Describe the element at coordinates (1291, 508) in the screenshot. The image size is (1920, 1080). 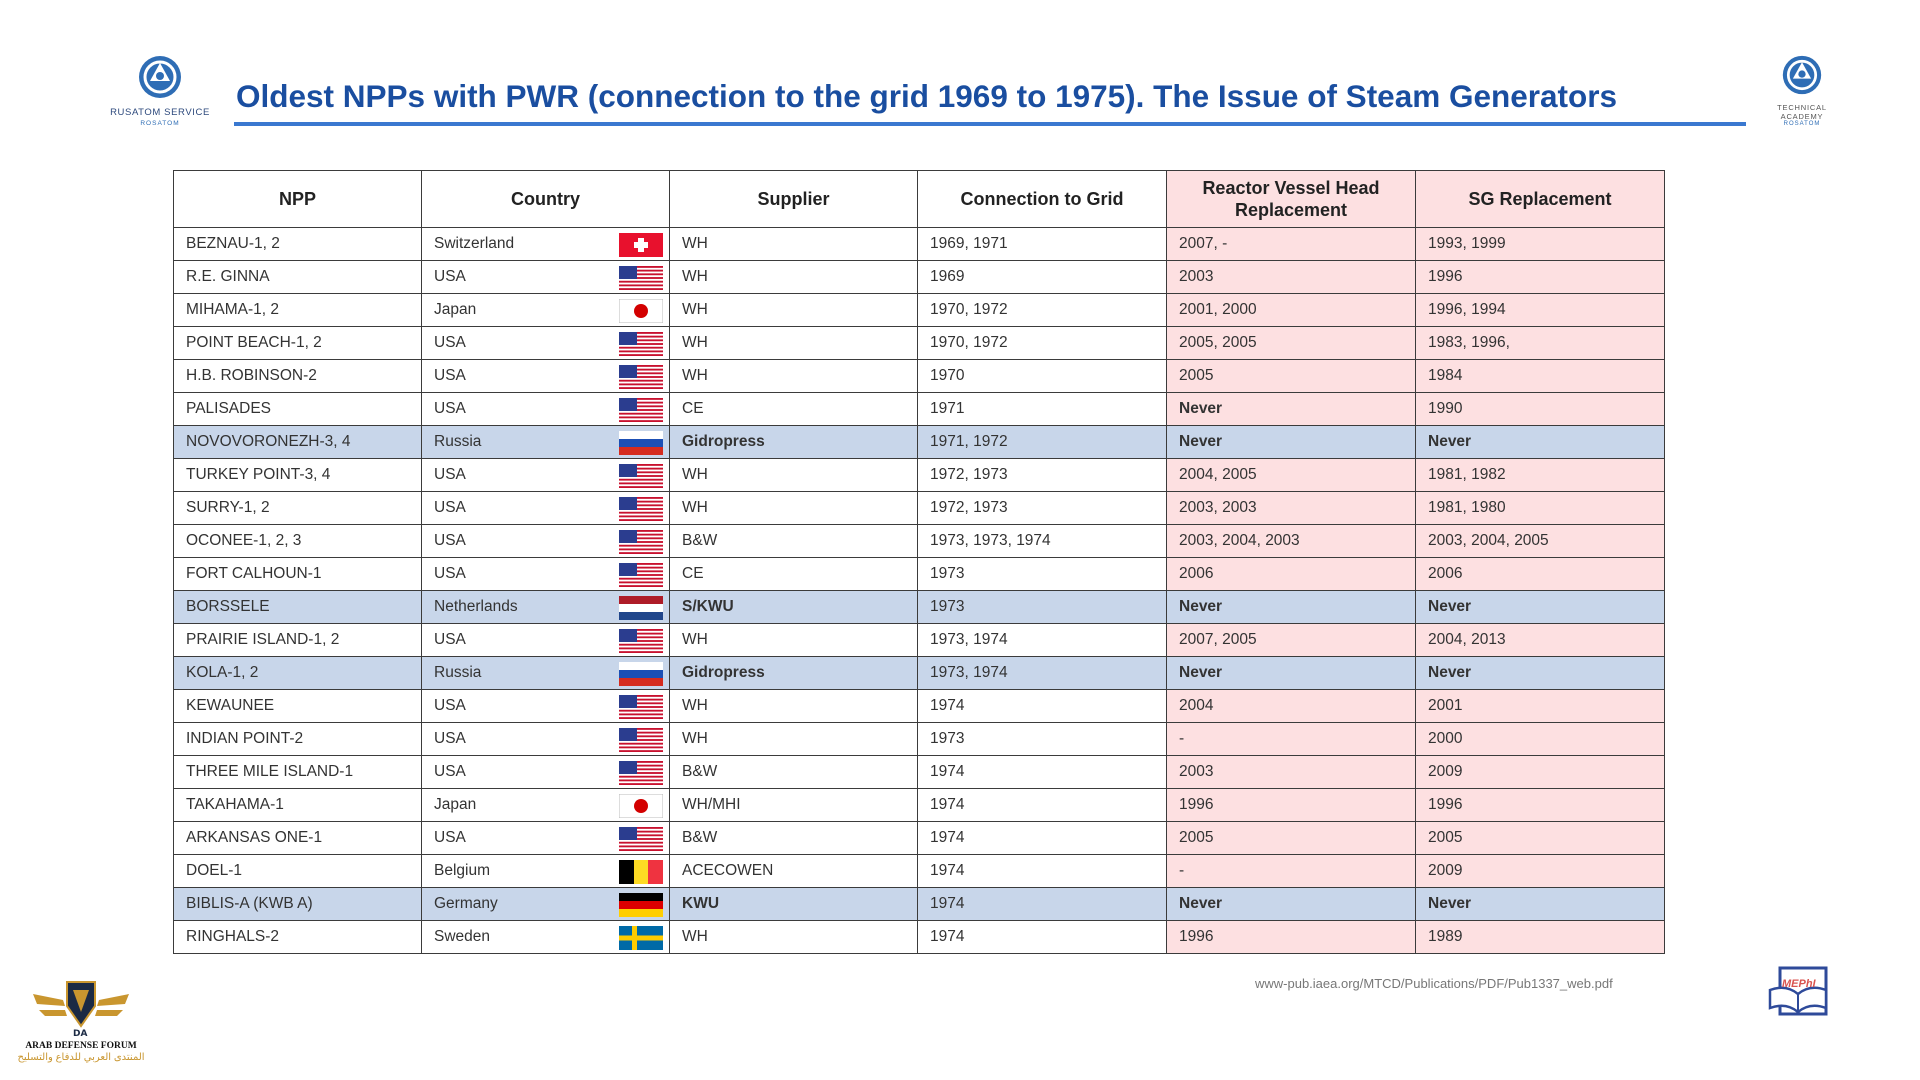
I see `cell-reactor-vessel-head: 2003, 2003` at that location.